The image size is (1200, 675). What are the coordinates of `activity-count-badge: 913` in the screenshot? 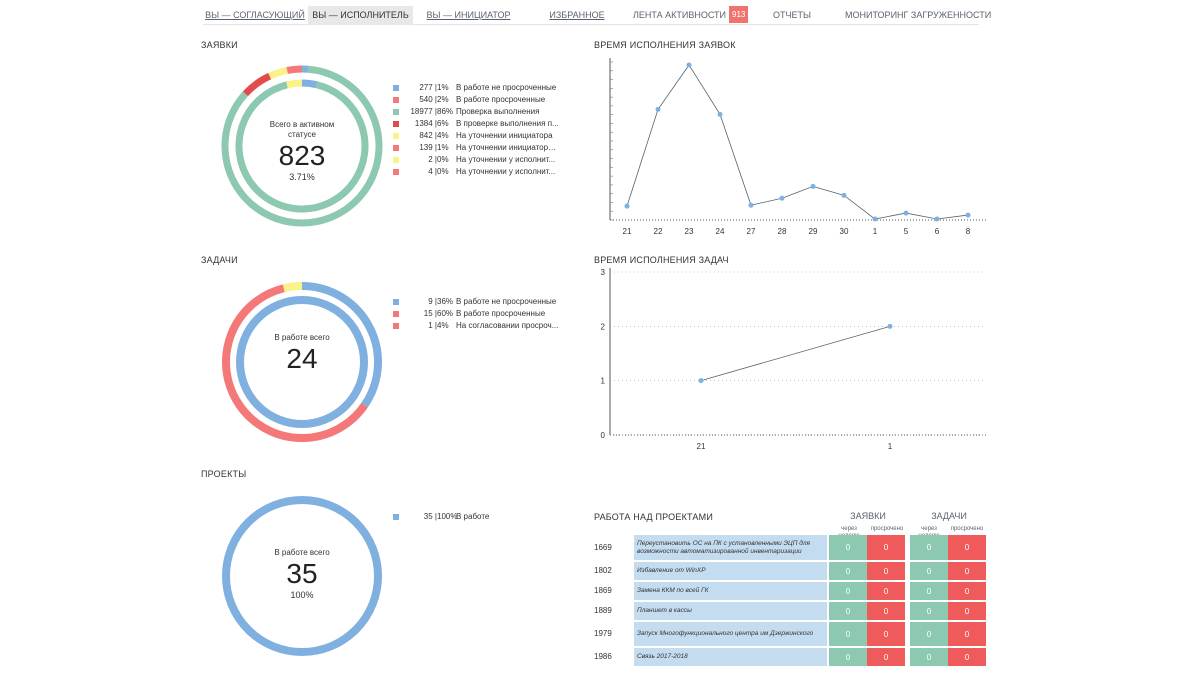 It's located at (739, 14).